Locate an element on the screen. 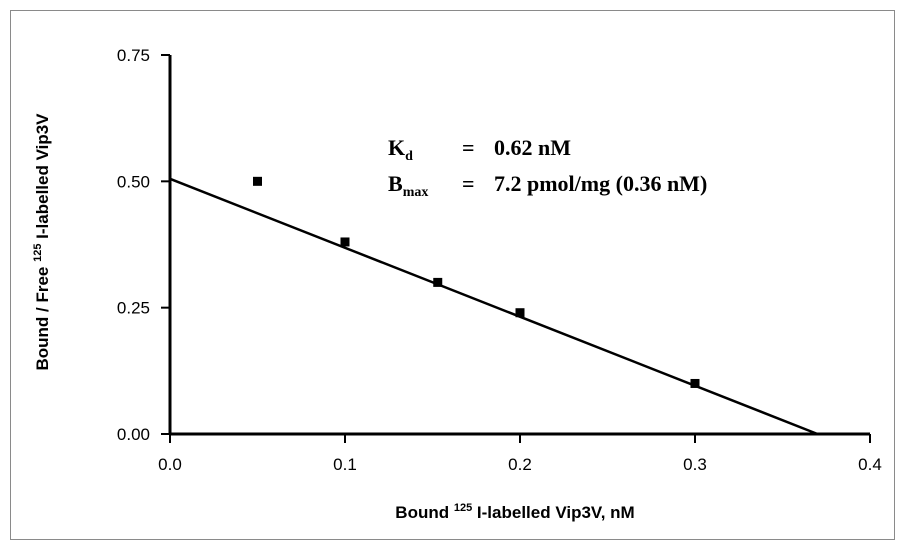 This screenshot has width=907, height=551. bmax-annotation: Bmax is located at coordinates (408, 185).